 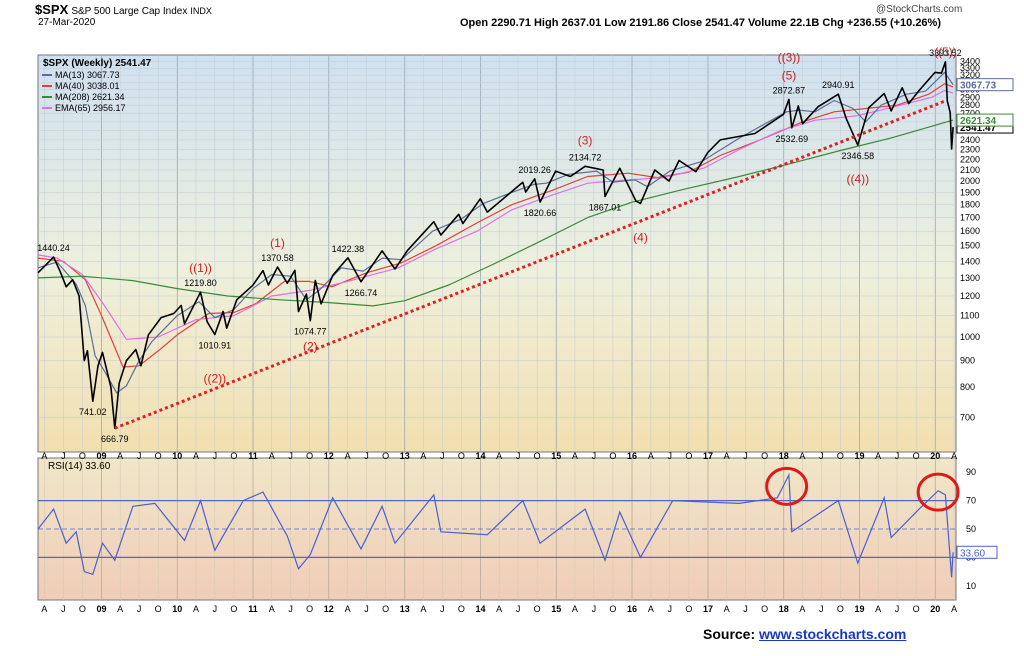 What do you see at coordinates (970, 113) in the screenshot?
I see `y-tick-label: 2700` at bounding box center [970, 113].